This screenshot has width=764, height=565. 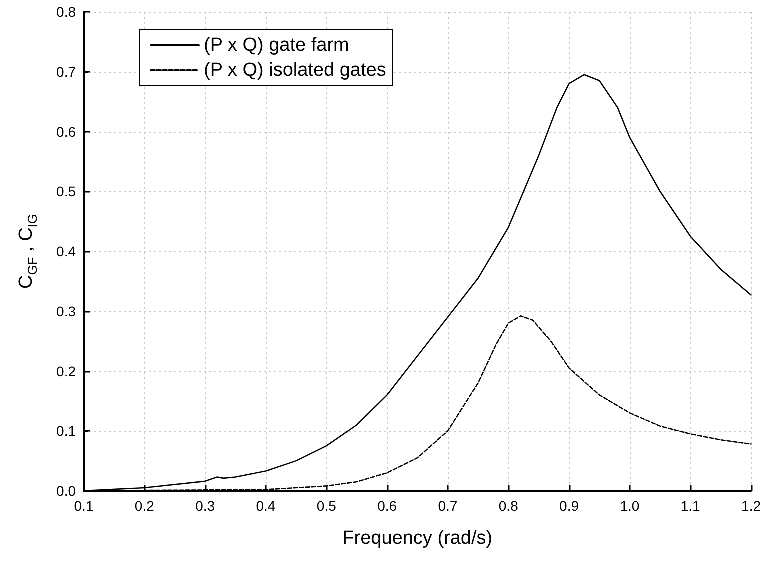 What do you see at coordinates (206, 506) in the screenshot?
I see `x-tick-label: 0.3` at bounding box center [206, 506].